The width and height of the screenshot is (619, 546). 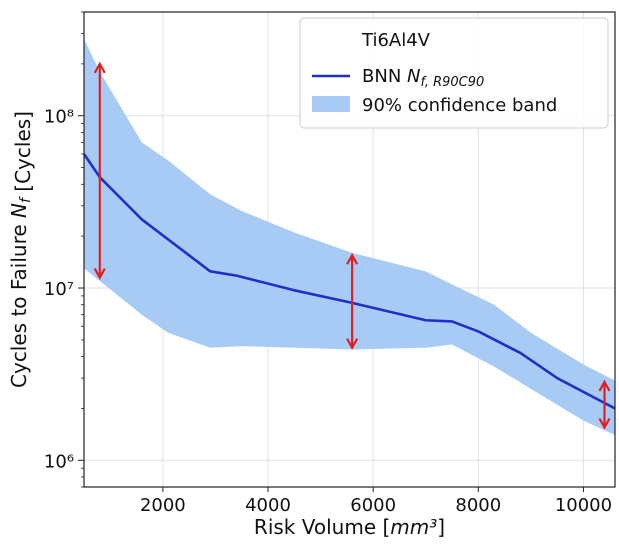 I want to click on x-axis: 2000 4000 6000 8000 10000, so click(x=376, y=501).